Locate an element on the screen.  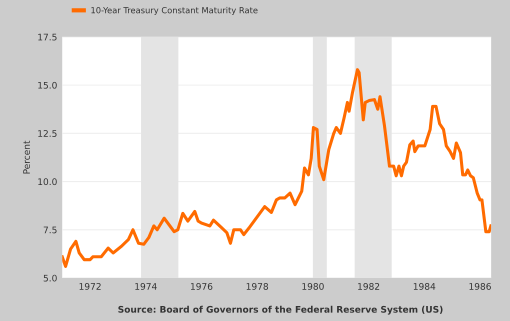
legend-label: 10-Year Treasury Constant Maturity Rate is located at coordinates (174, 10).